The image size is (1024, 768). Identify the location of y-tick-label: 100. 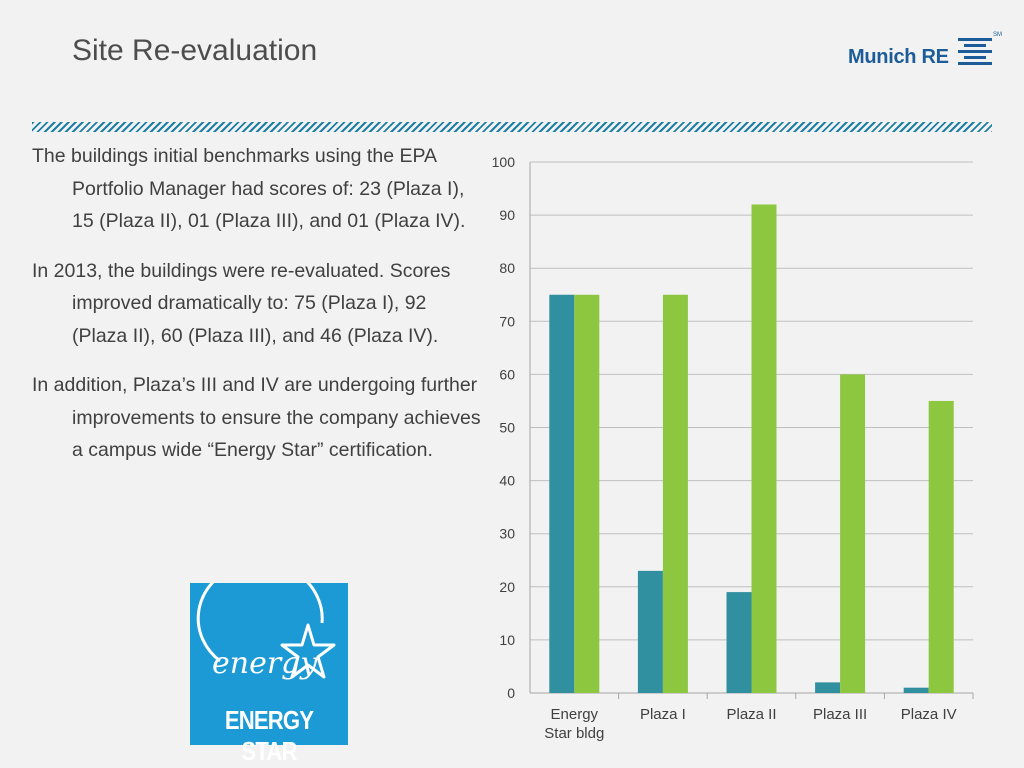
(504, 162).